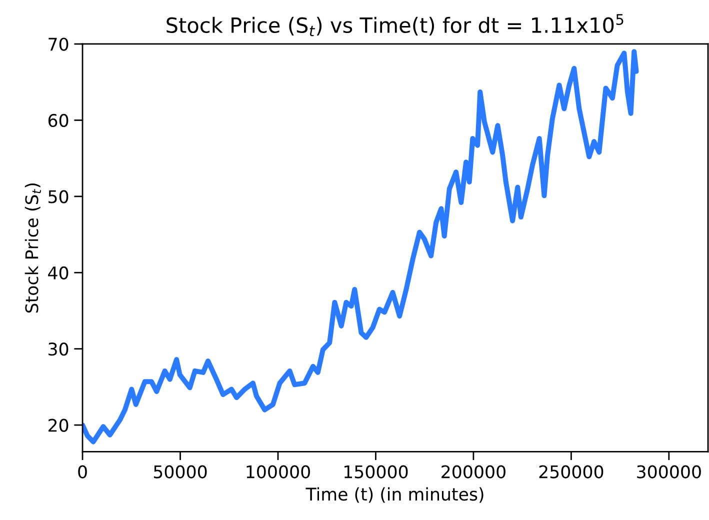 This screenshot has height=520, width=709. Describe the element at coordinates (669, 471) in the screenshot. I see `x-tick-label: 300000` at that location.